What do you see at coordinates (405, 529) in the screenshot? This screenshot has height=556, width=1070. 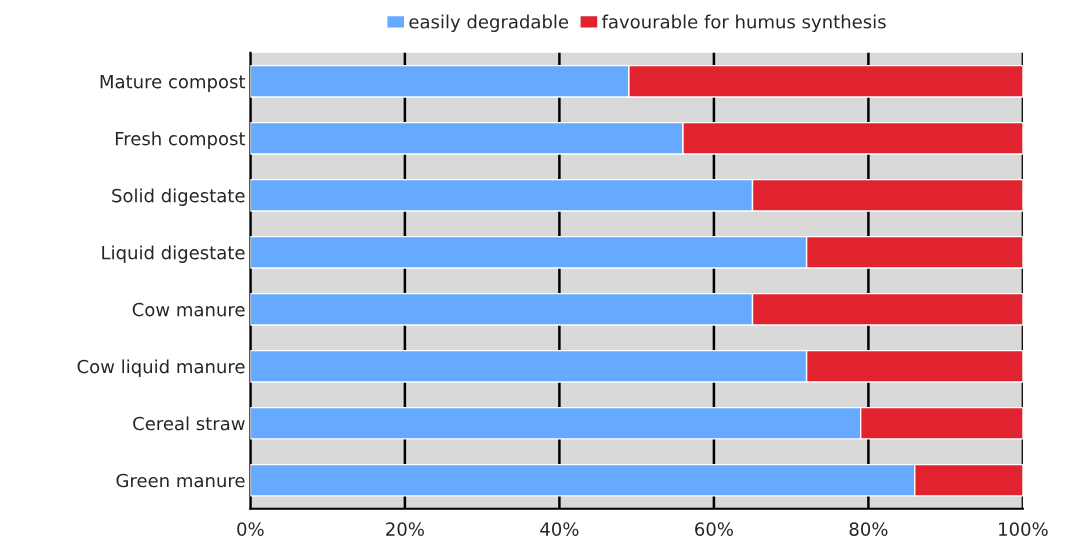 I see `x-tick-label: 20%` at bounding box center [405, 529].